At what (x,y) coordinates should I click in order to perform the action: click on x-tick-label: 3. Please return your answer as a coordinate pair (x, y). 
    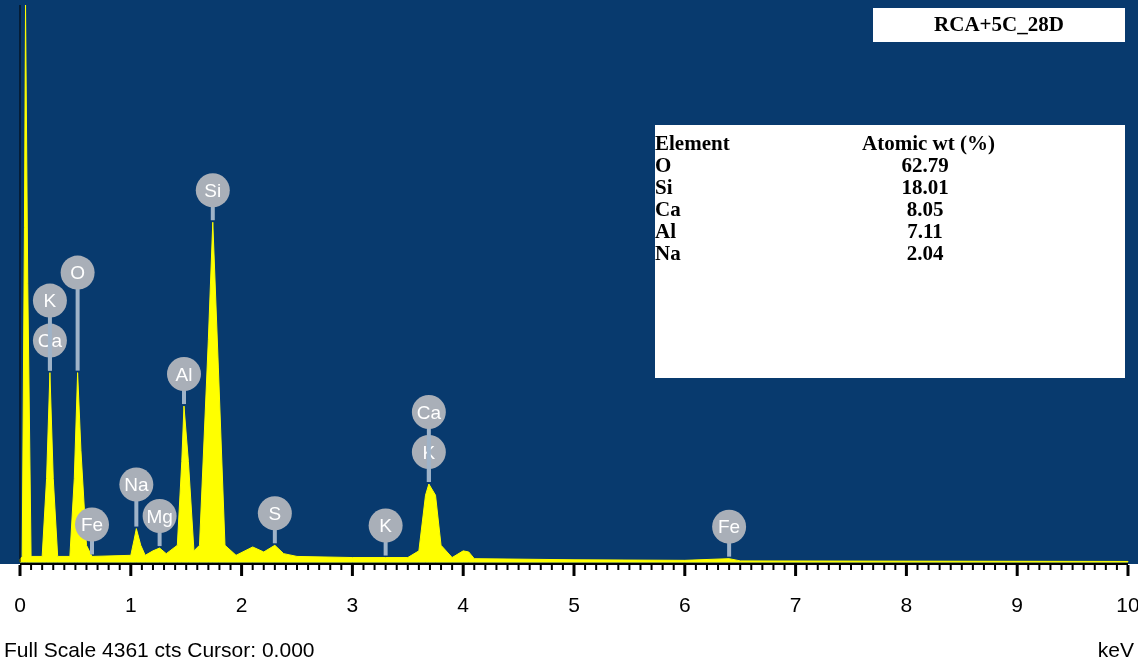
    Looking at the image, I should click on (352, 604).